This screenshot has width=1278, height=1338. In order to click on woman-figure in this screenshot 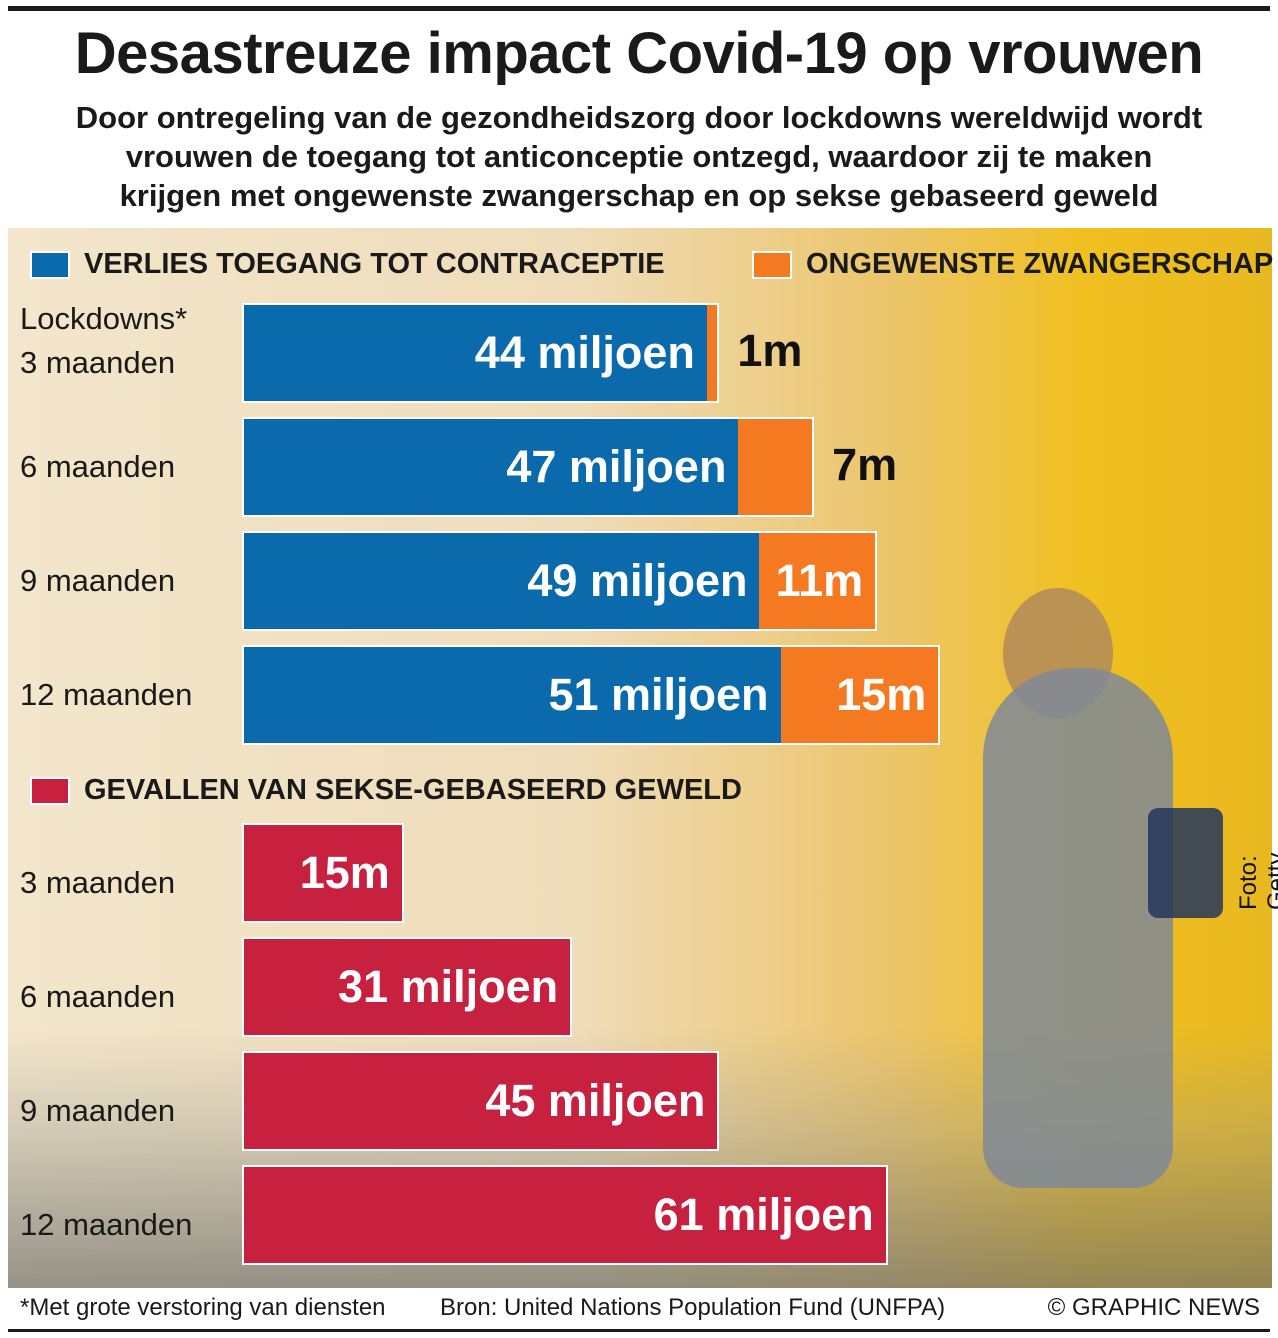, I will do `click(1078, 928)`.